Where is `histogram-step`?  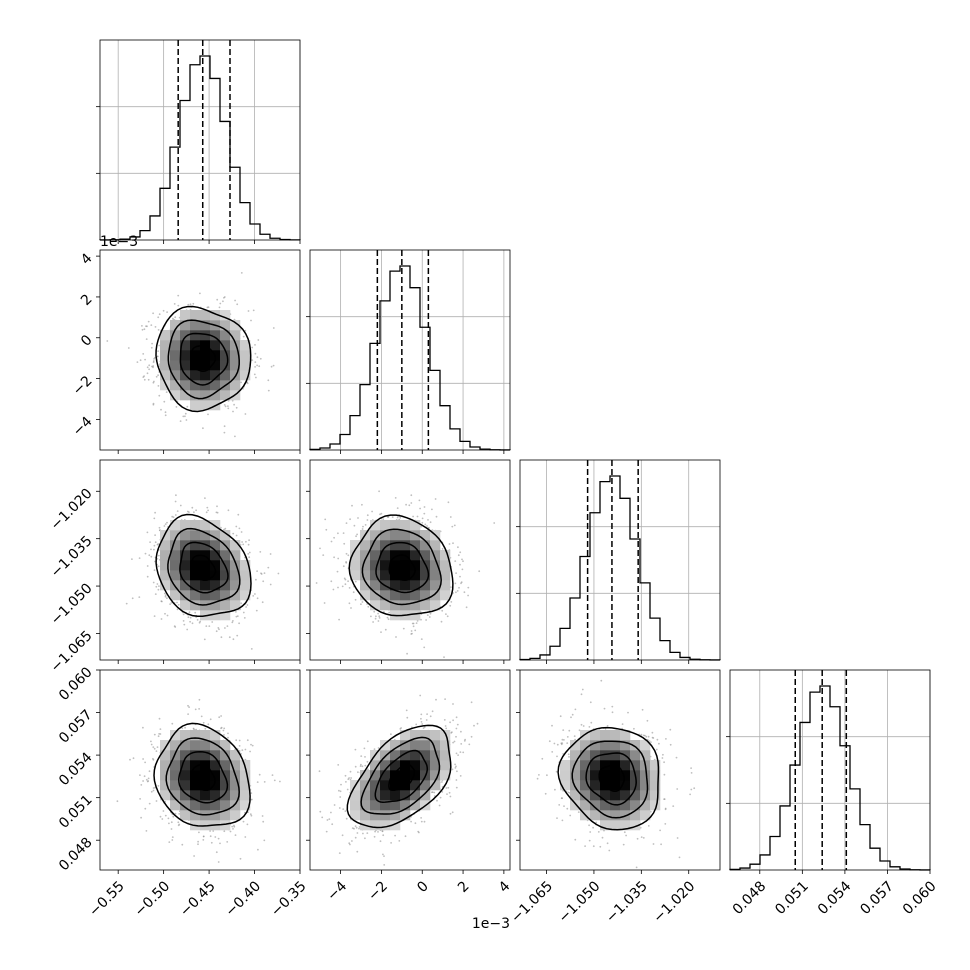 histogram-step is located at coordinates (410, 358).